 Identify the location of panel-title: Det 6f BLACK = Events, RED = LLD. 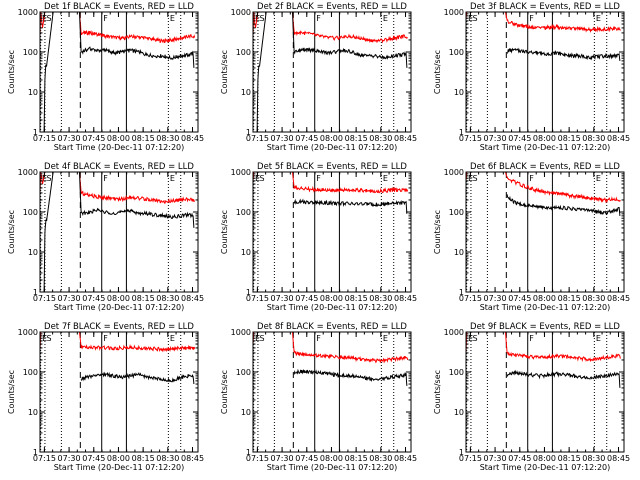
(545, 167).